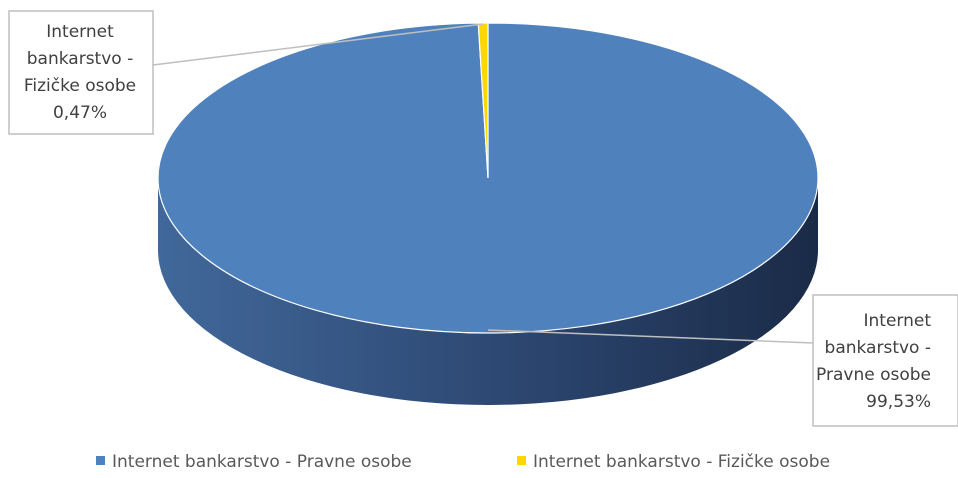 The height and width of the screenshot is (478, 958). I want to click on legend-item-pravne-osobe: Internet bankarstvo - Pravne osobe, so click(254, 462).